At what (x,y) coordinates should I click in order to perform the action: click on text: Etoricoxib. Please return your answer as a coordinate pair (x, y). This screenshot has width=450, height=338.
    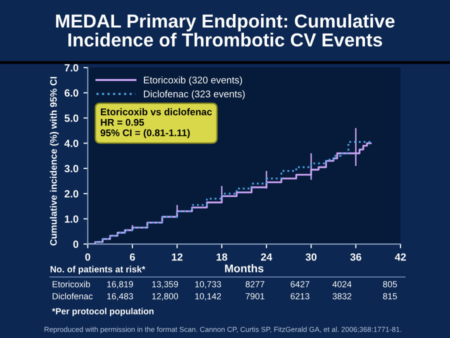
    Looking at the image, I should click on (71, 284).